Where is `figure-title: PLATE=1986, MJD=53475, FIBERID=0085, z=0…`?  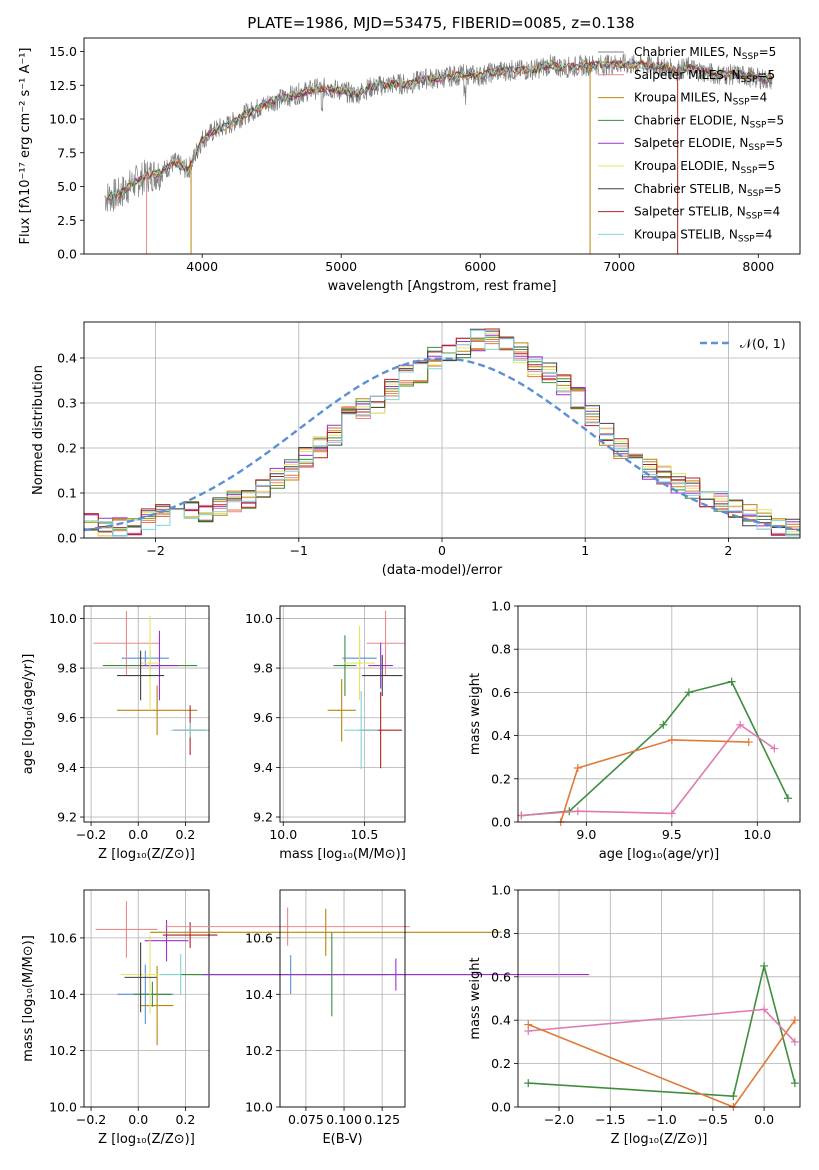
figure-title: PLATE=1986, MJD=53475, FIBERID=0085, z=0… is located at coordinates (440, 23).